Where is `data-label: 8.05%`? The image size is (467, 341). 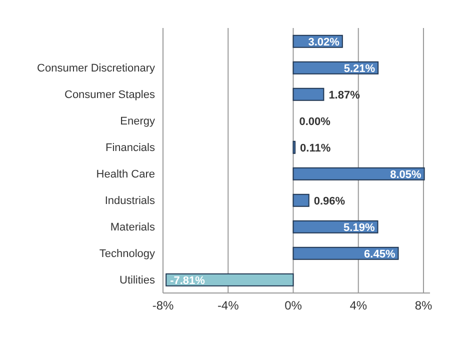 data-label: 8.05% is located at coordinates (406, 174).